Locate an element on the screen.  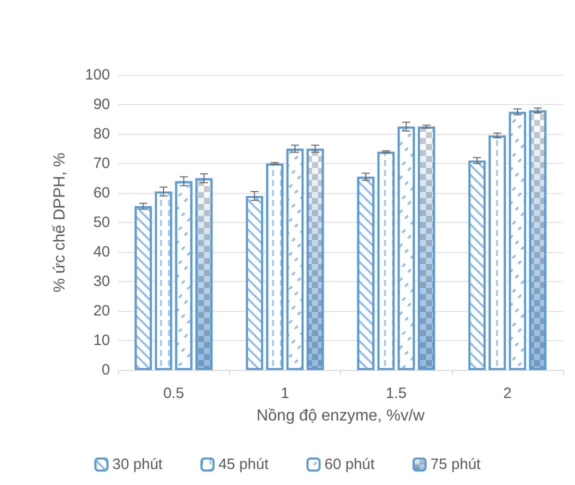
y-tick-label: 40 is located at coordinates (101, 252).